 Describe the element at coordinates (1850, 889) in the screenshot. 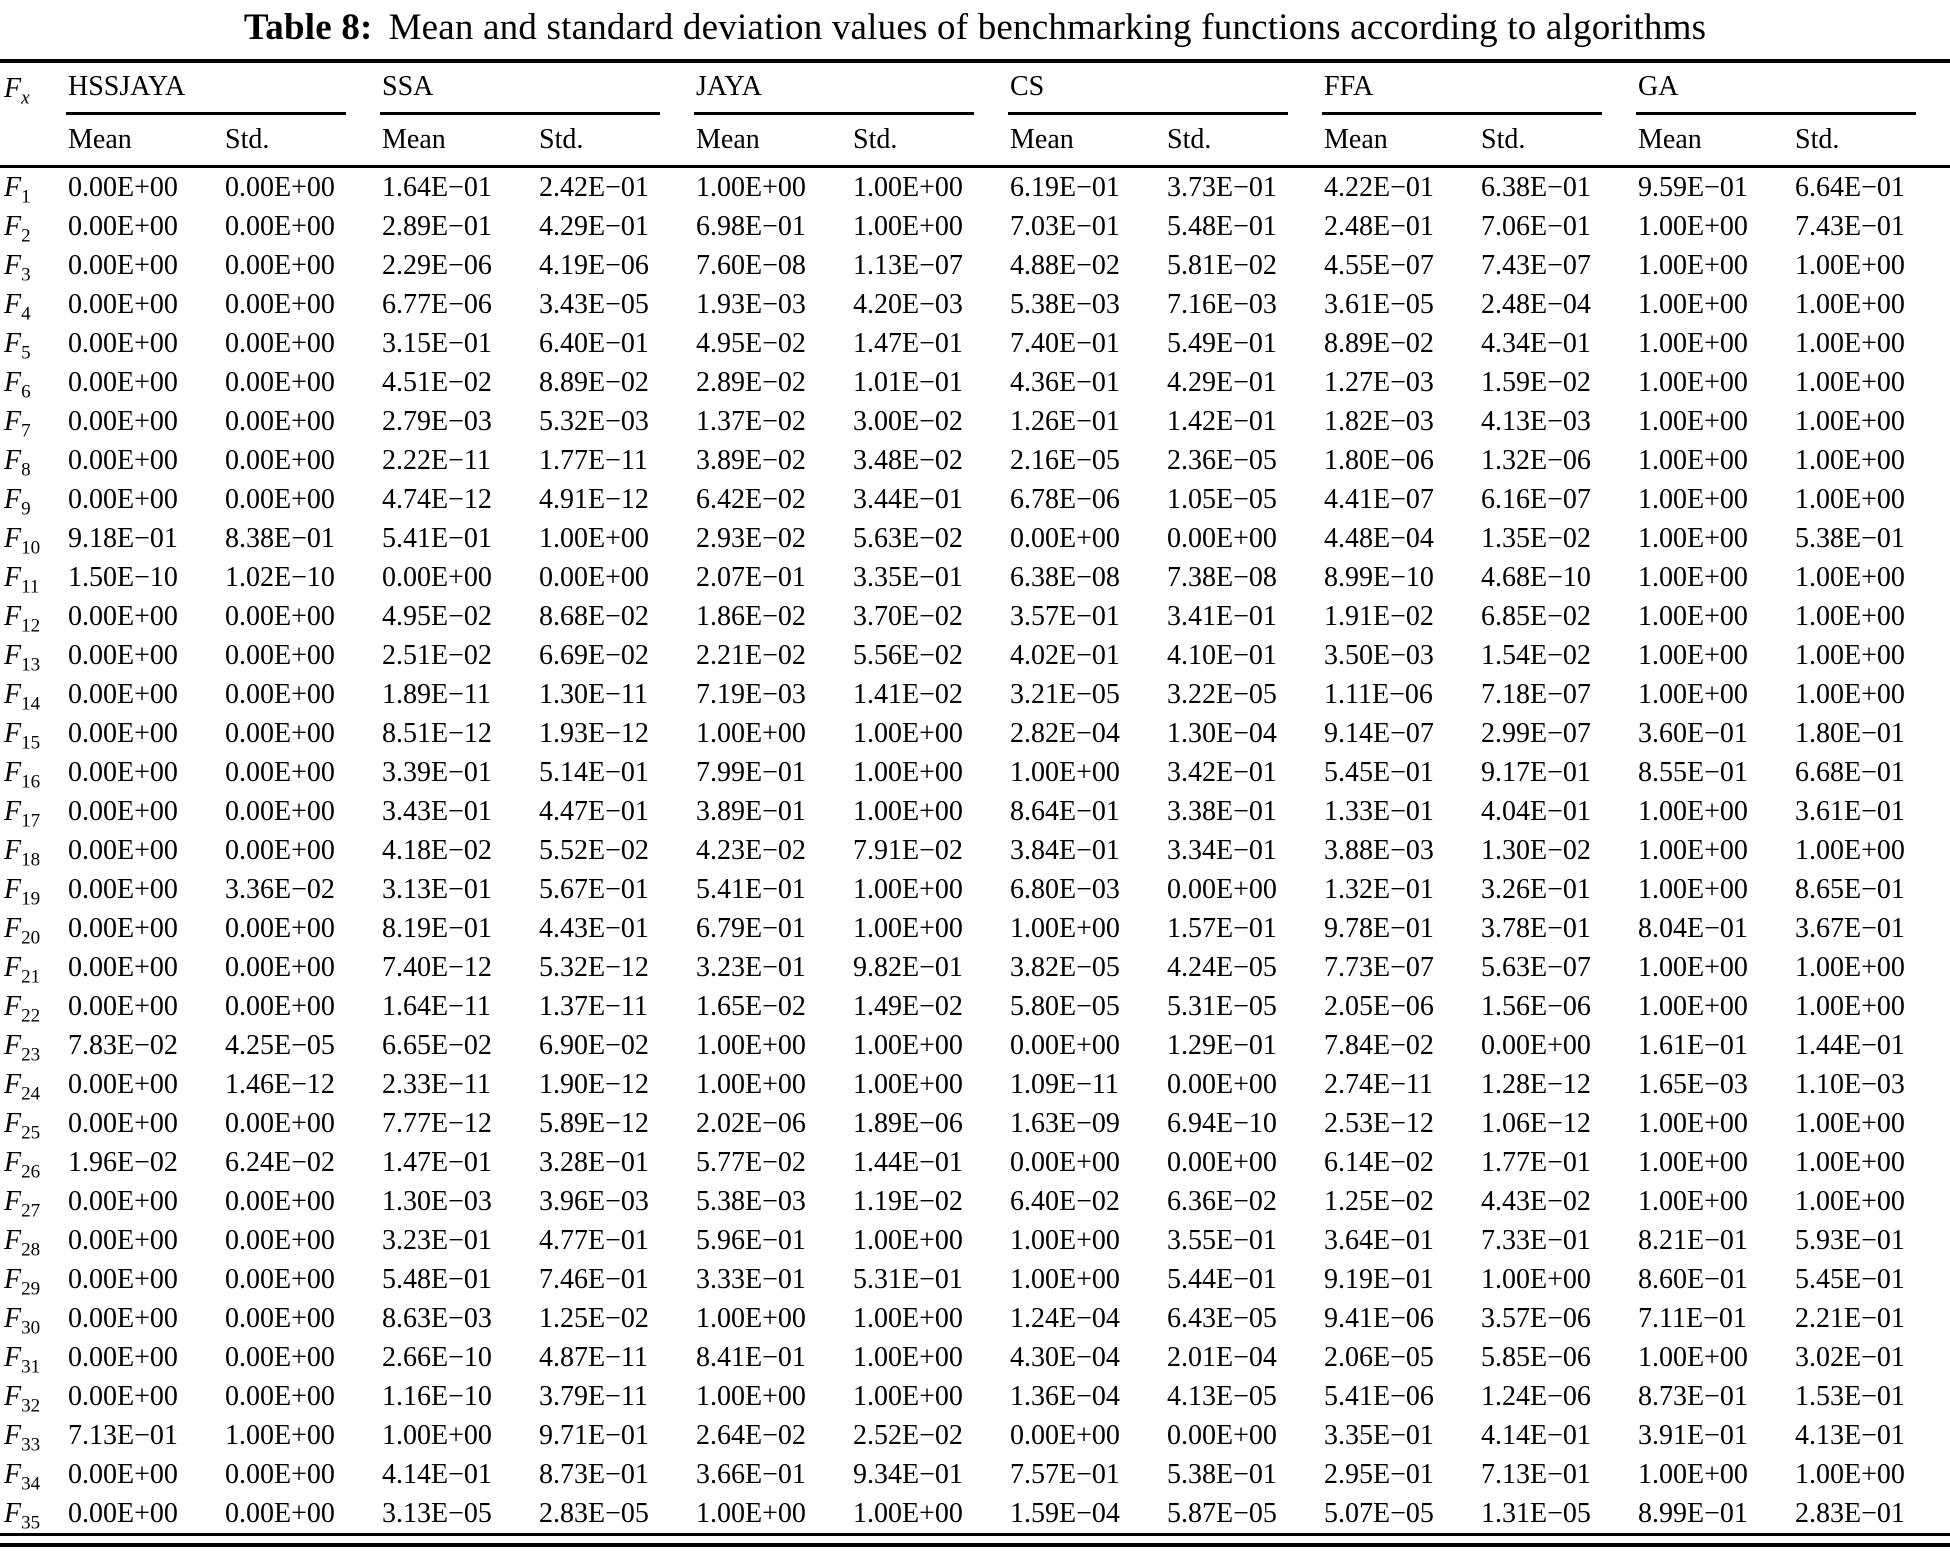

I see `value-cell: 8.65E−01` at that location.